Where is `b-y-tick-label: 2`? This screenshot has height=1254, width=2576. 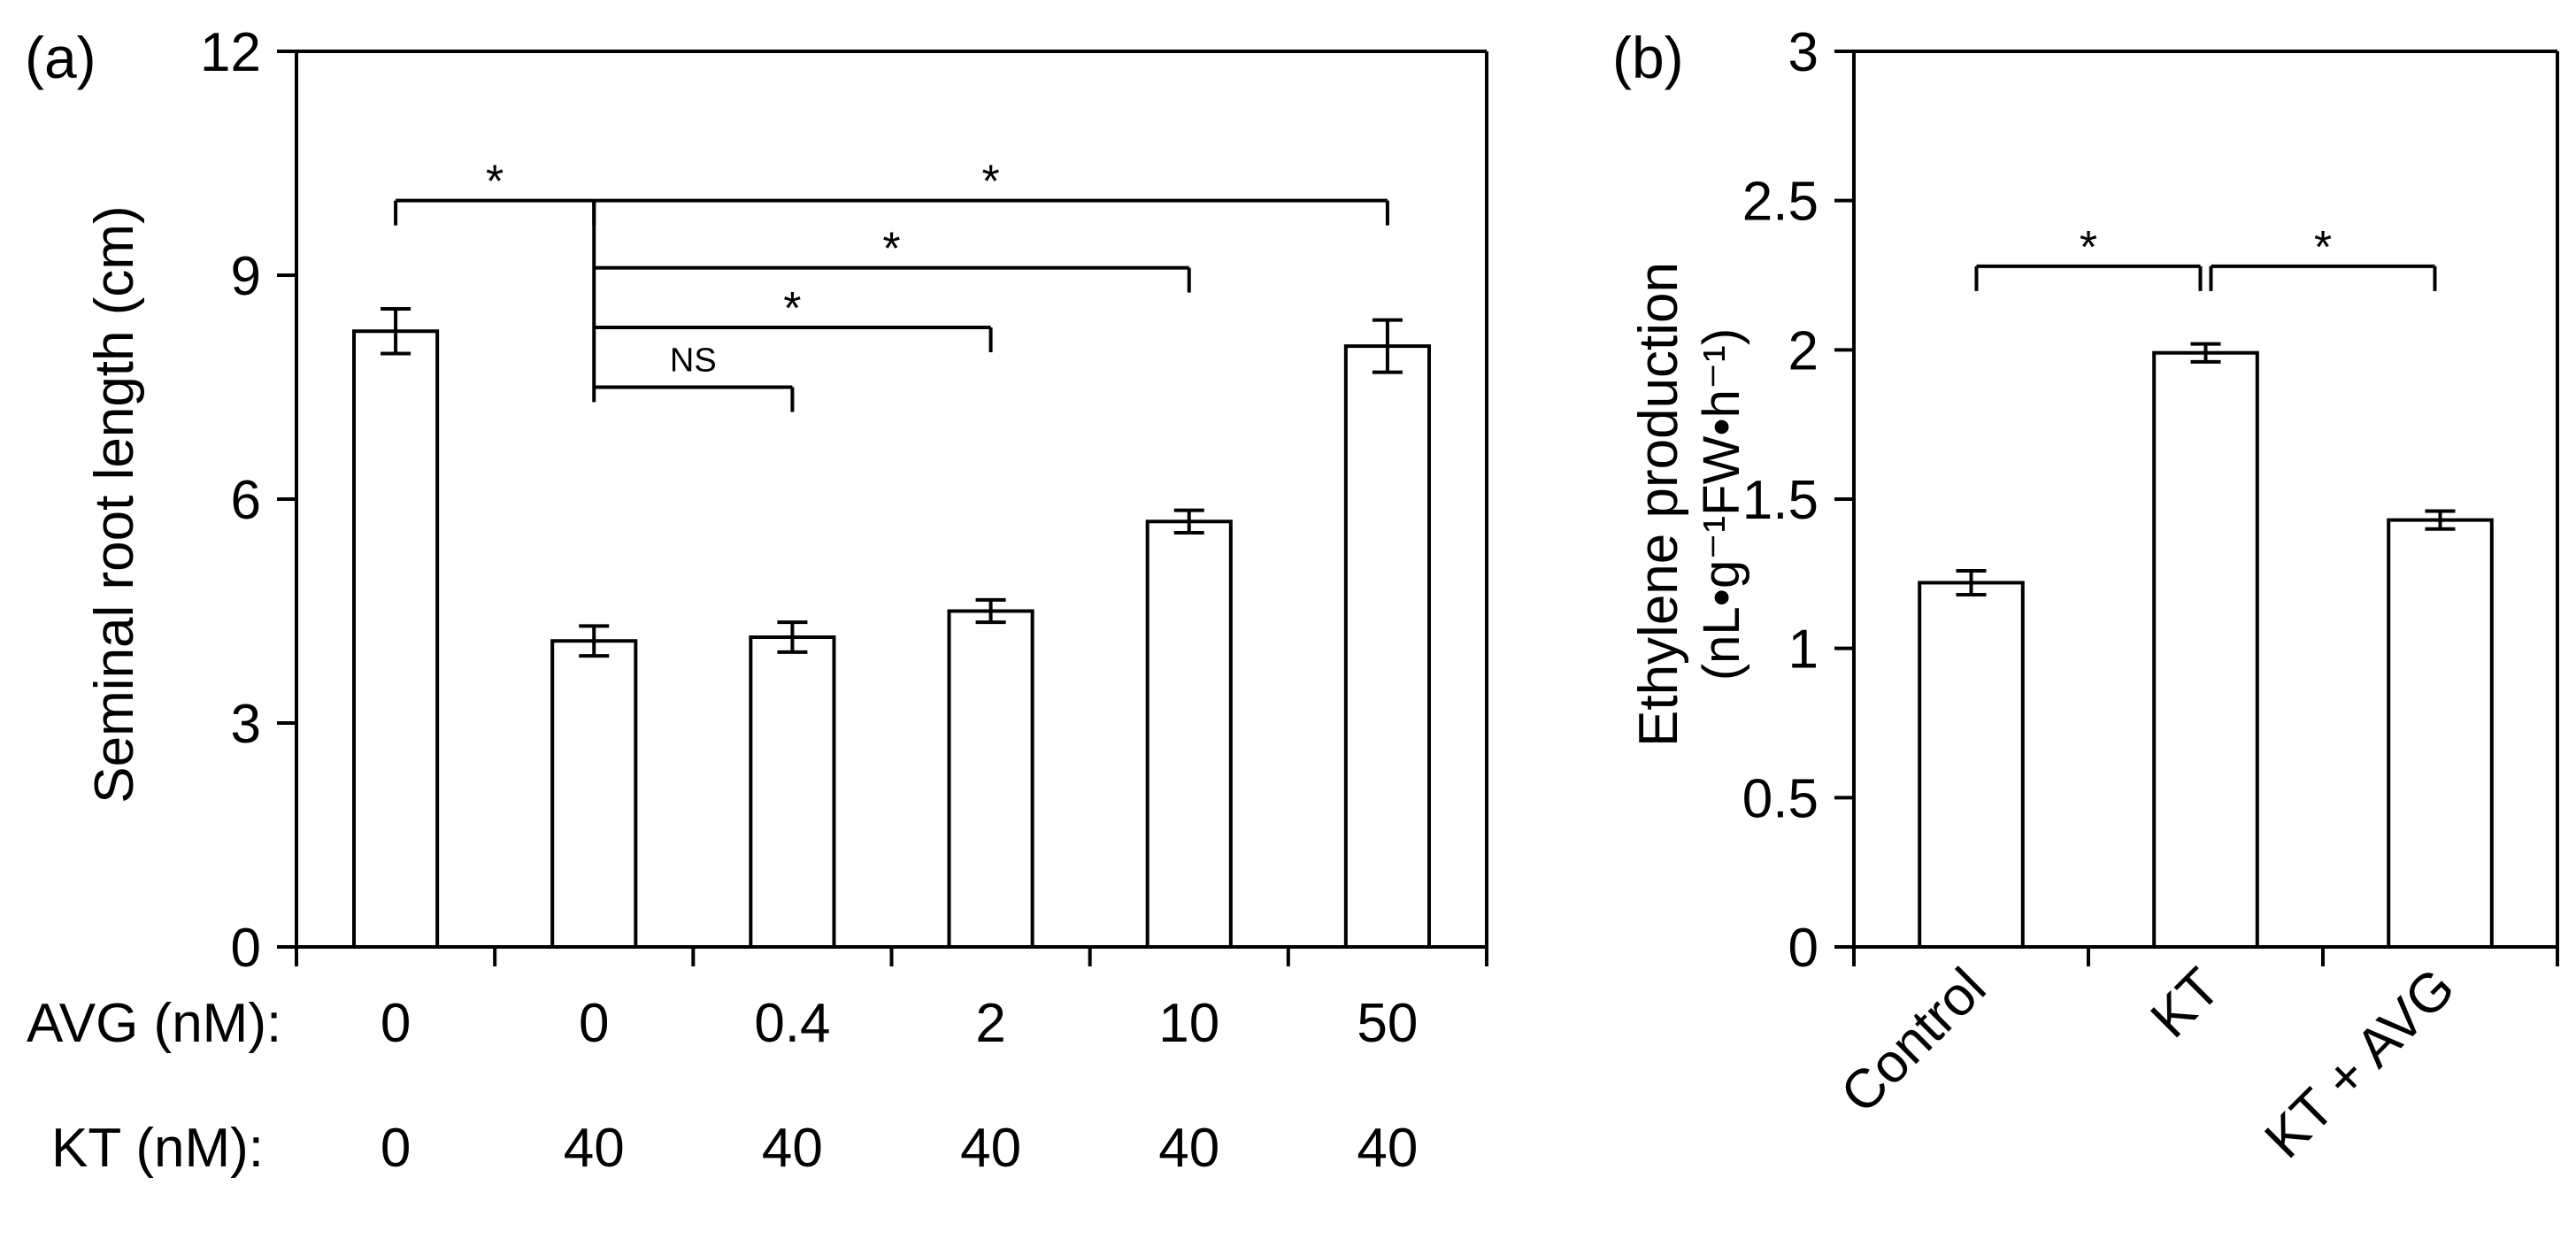
b-y-tick-label: 2 is located at coordinates (1803, 350).